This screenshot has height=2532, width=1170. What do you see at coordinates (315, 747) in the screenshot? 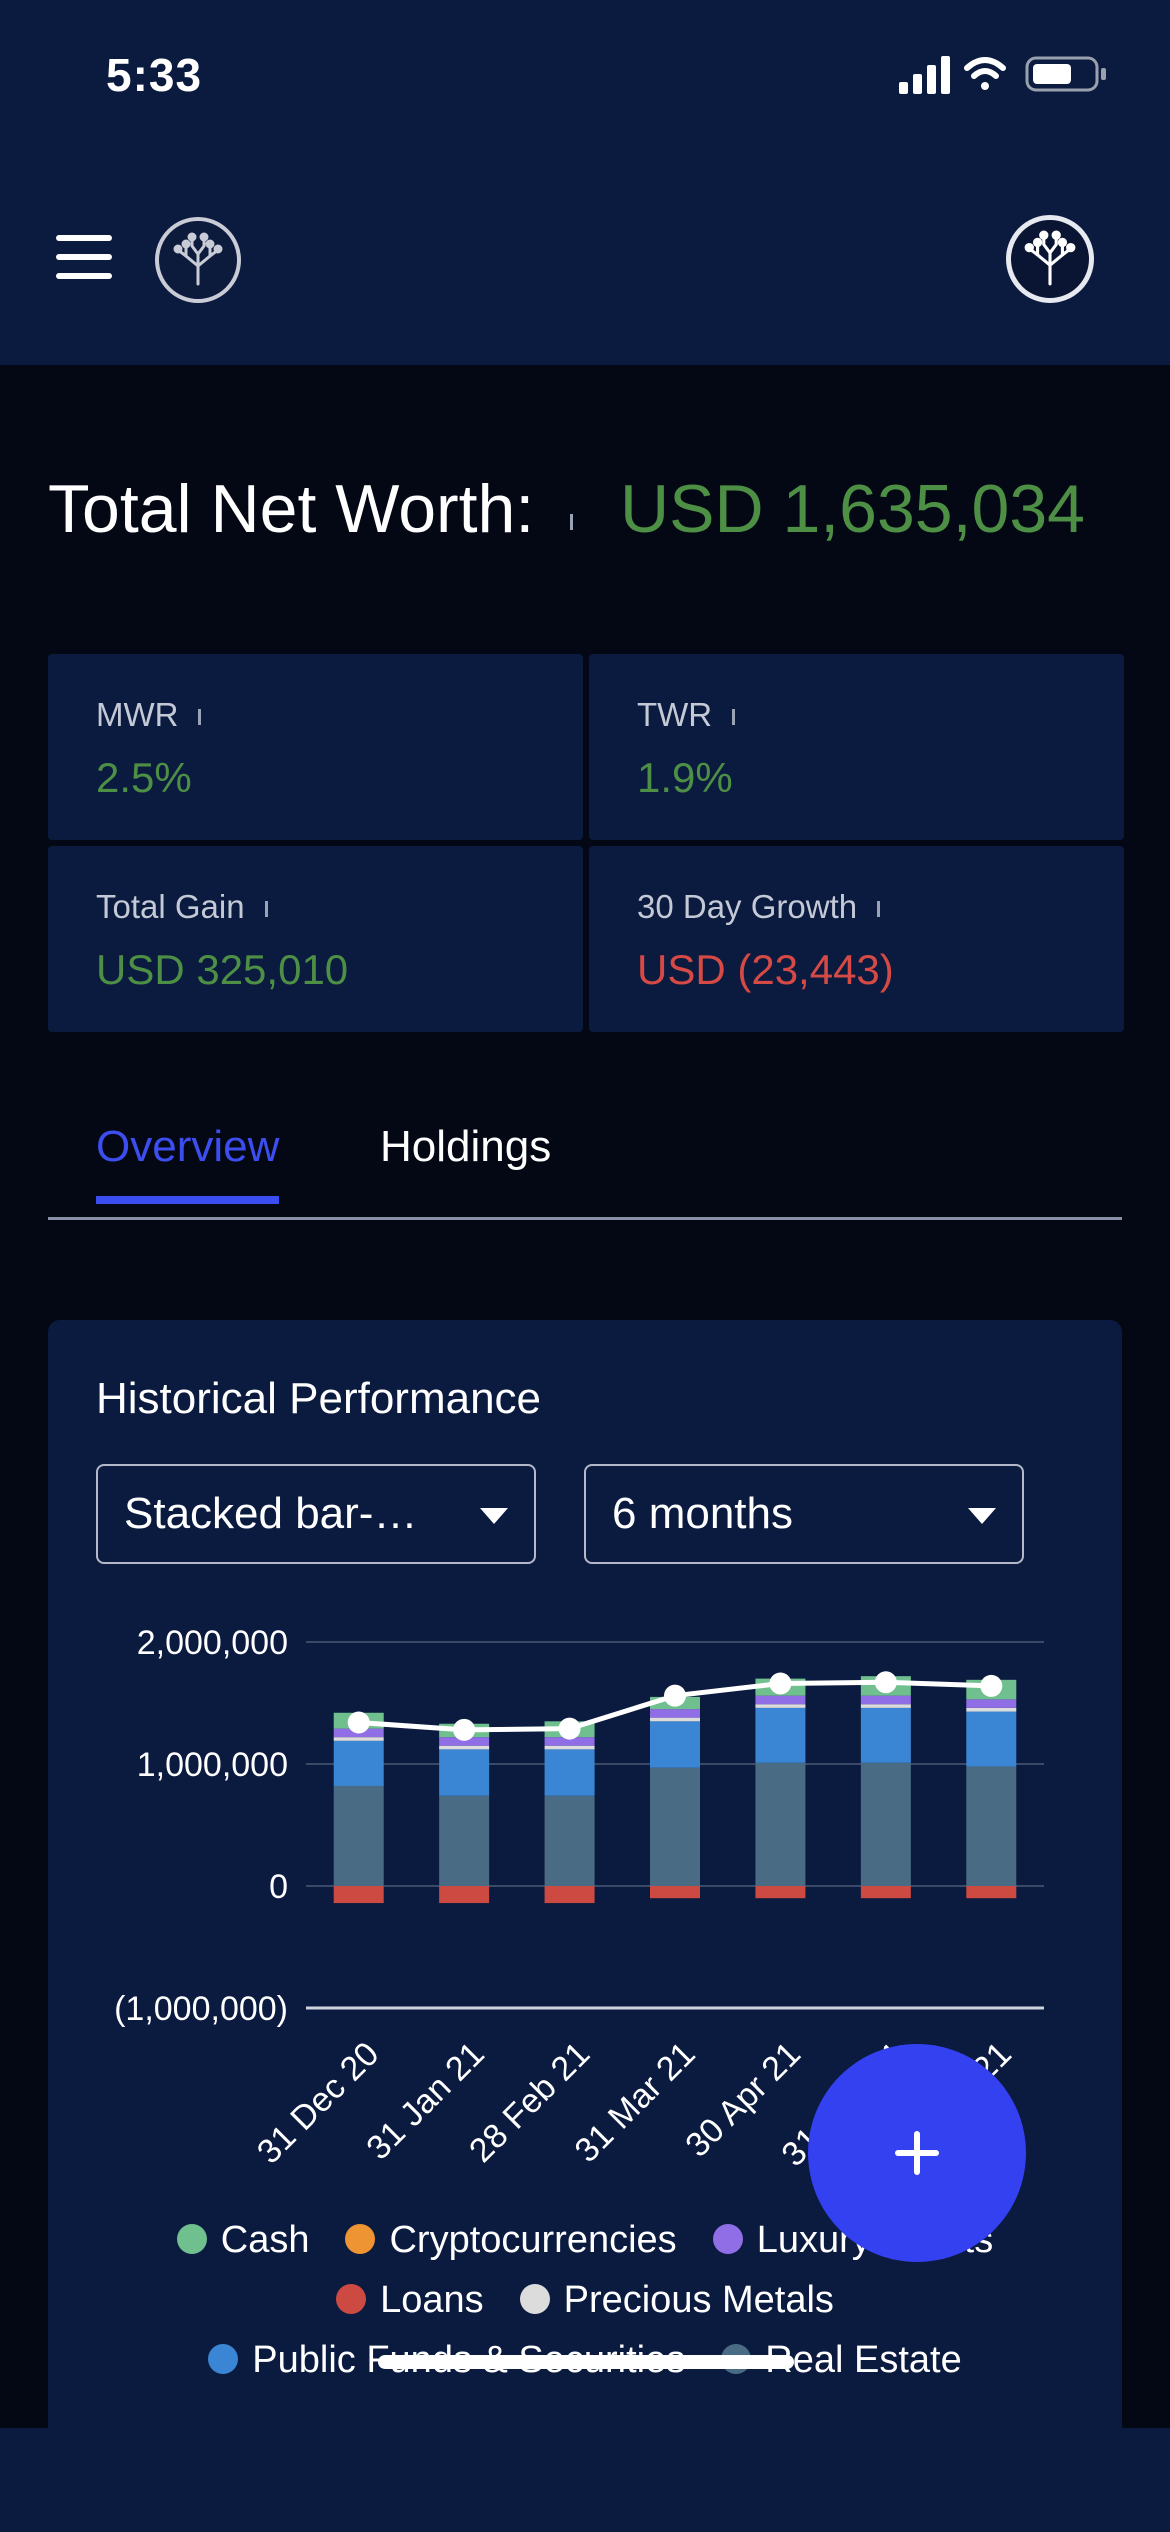
I see `stat-card-mwr: MWR 2.5%` at bounding box center [315, 747].